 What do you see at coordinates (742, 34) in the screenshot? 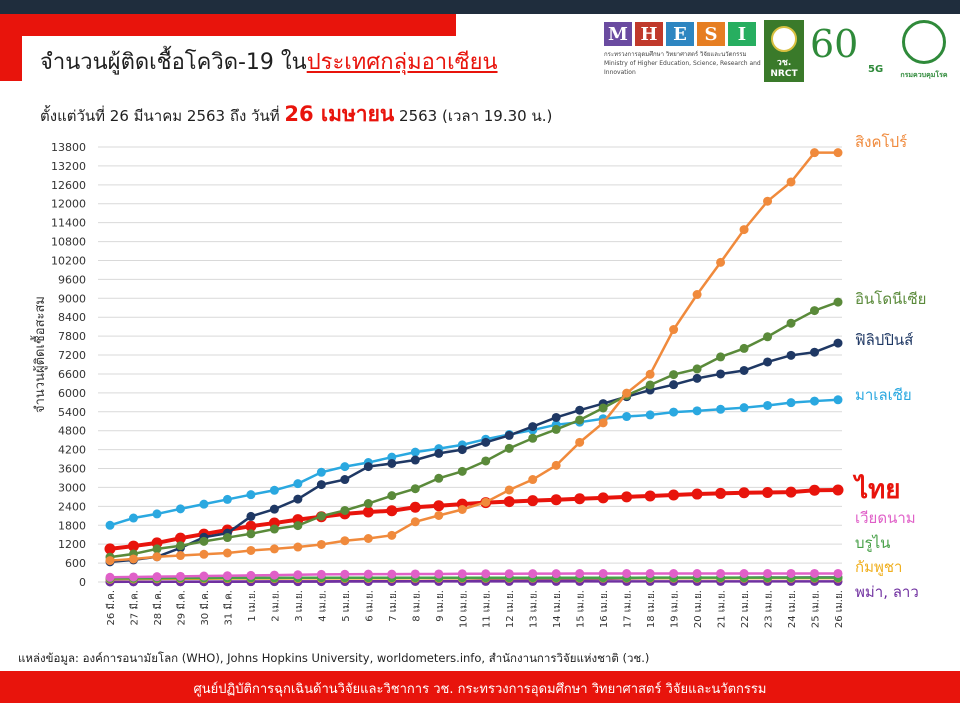
I see `mhesi-letter: I` at bounding box center [742, 34].